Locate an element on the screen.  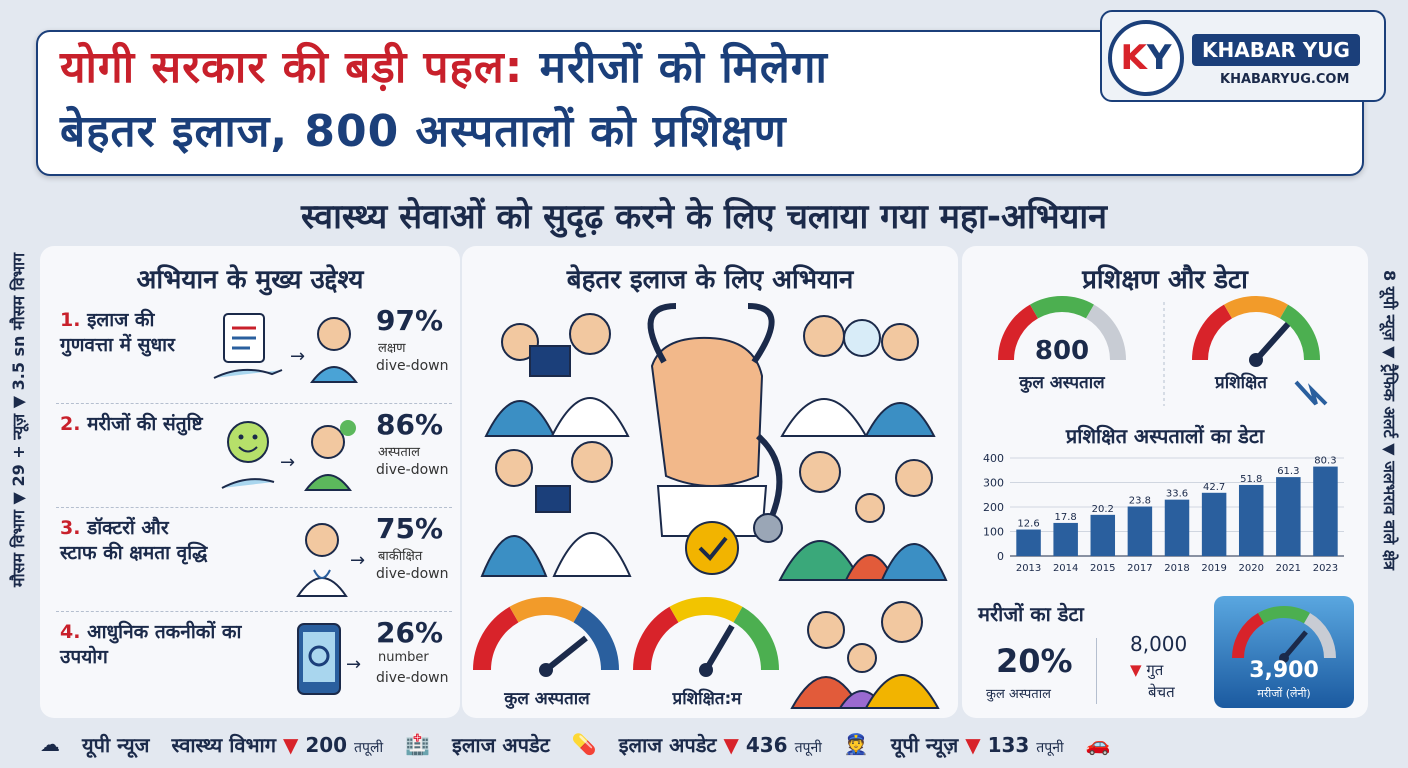
objective-label: 2. मरीजों की संतुष्टि is located at coordinates (135, 424).